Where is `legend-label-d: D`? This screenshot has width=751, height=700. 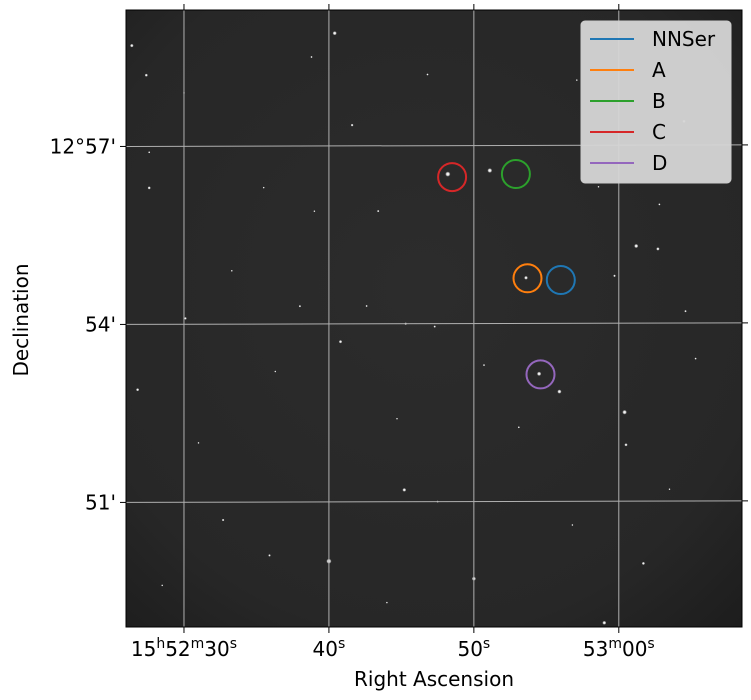 legend-label-d: D is located at coordinates (659, 163).